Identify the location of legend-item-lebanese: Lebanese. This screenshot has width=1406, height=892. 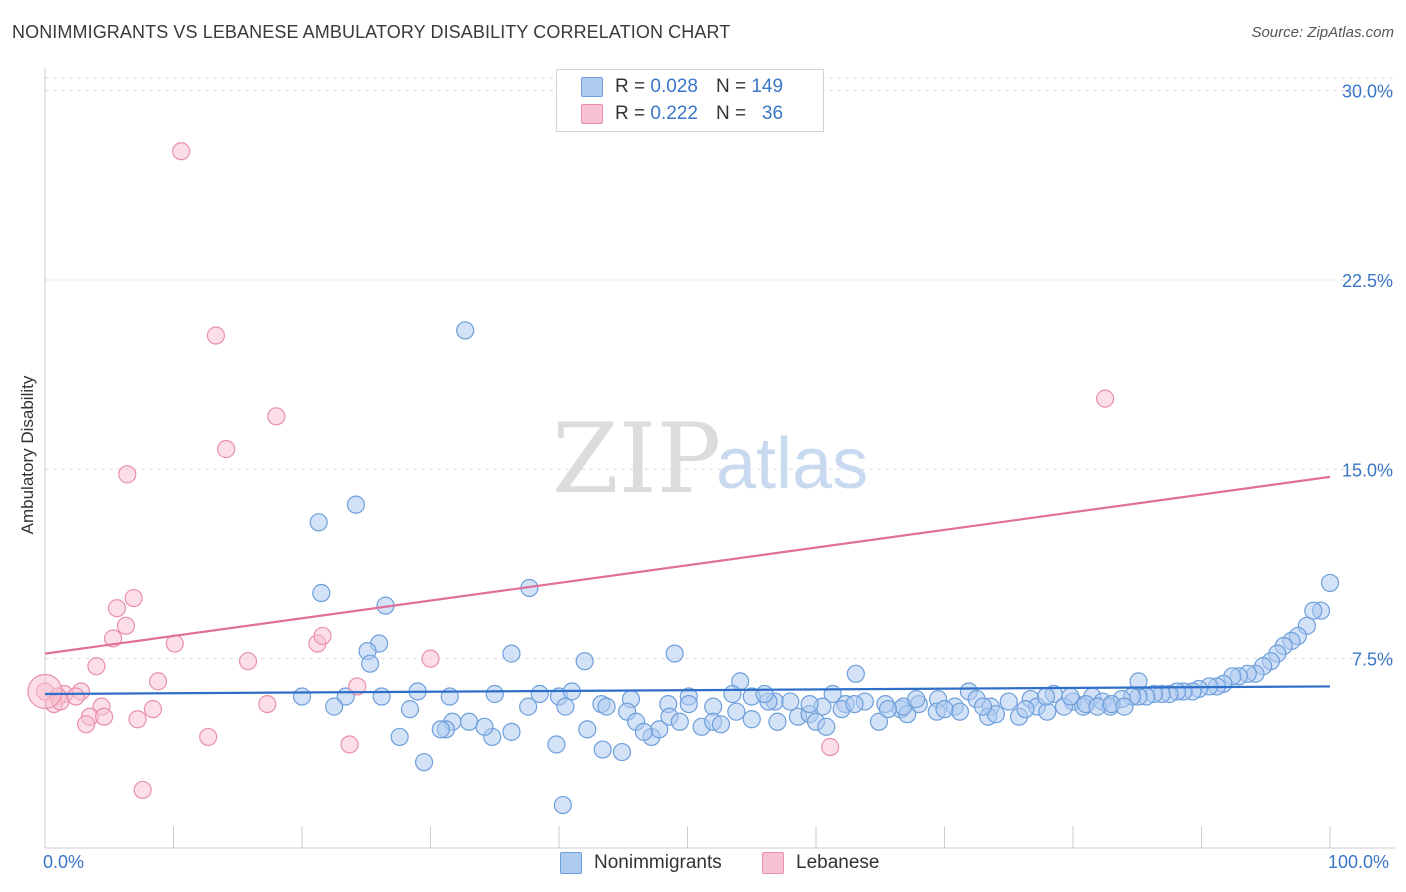
(820, 863).